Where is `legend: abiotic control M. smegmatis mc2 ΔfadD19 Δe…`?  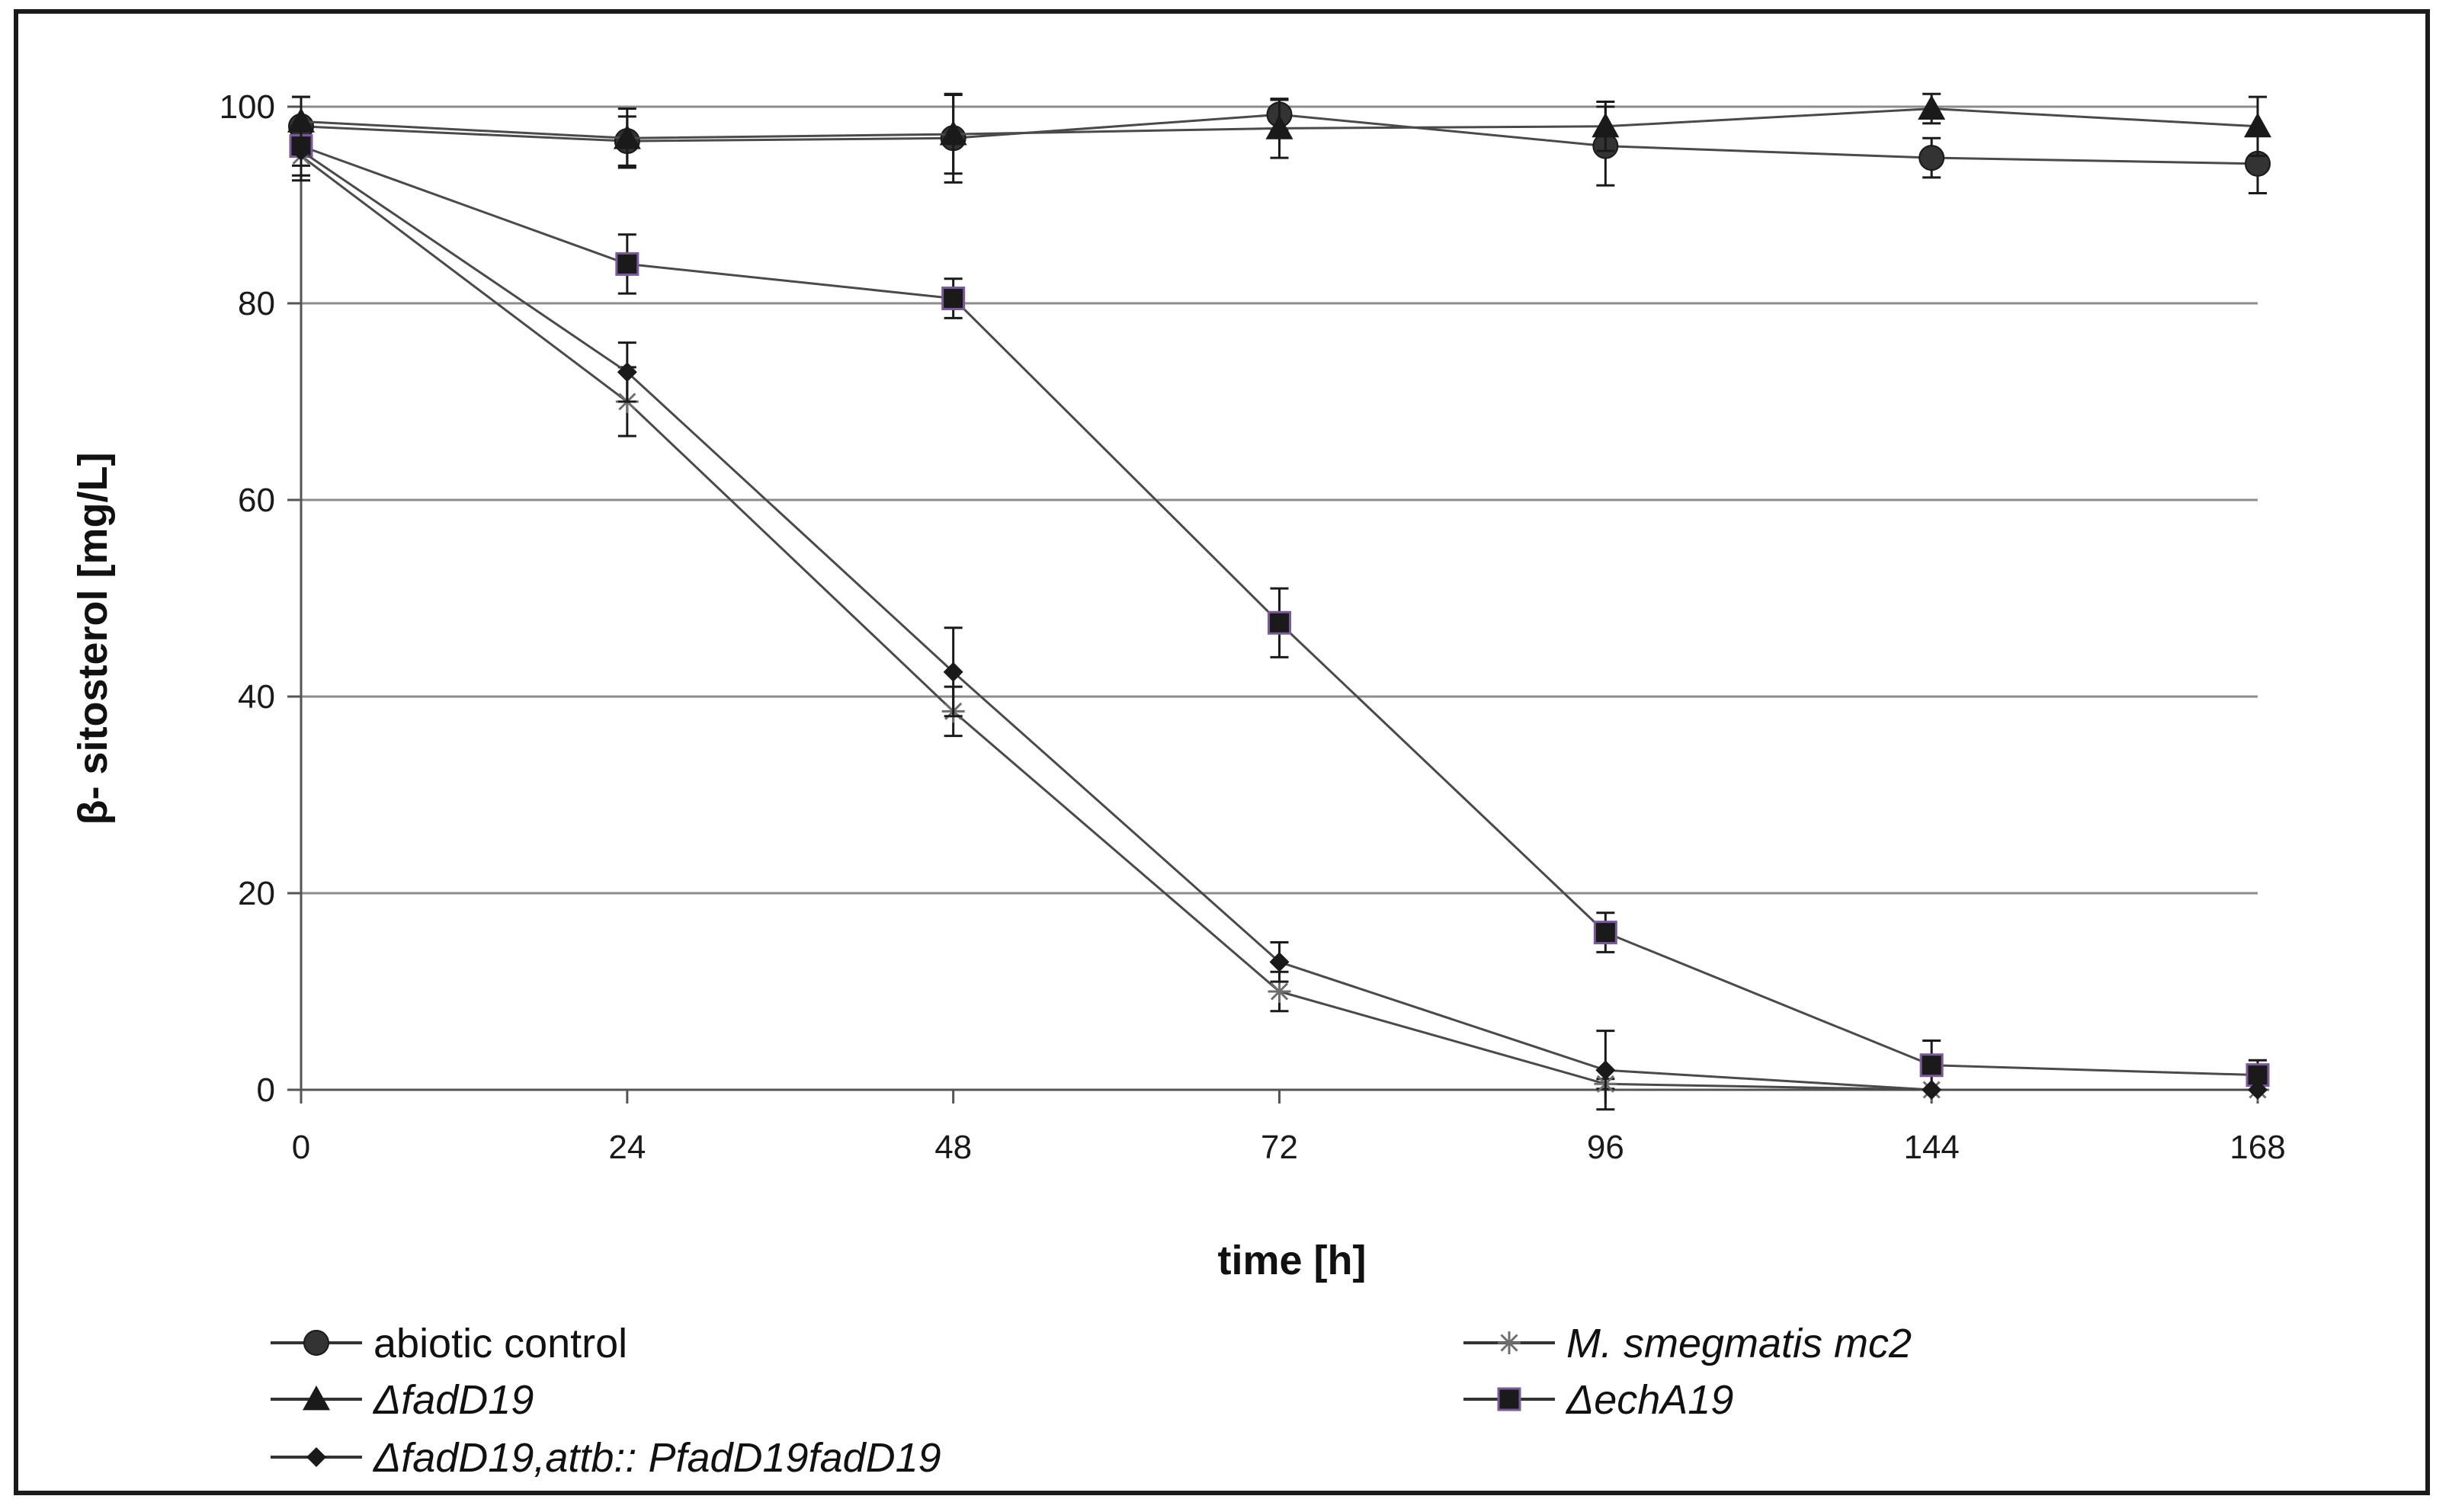
legend: abiotic control M. smegmatis mc2 ΔfadD19 Δe… is located at coordinates (1091, 1401).